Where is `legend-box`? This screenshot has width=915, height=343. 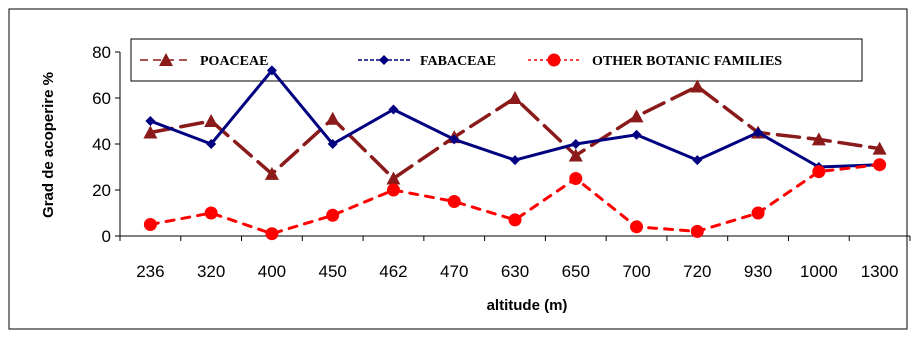 legend-box is located at coordinates (496, 60).